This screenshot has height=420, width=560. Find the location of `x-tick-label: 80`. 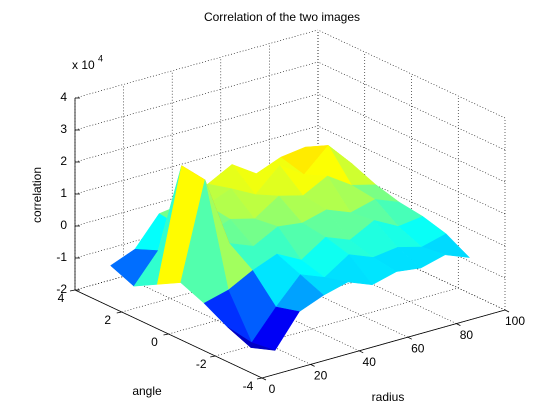

x-tick-label: 80 is located at coordinates (467, 335).